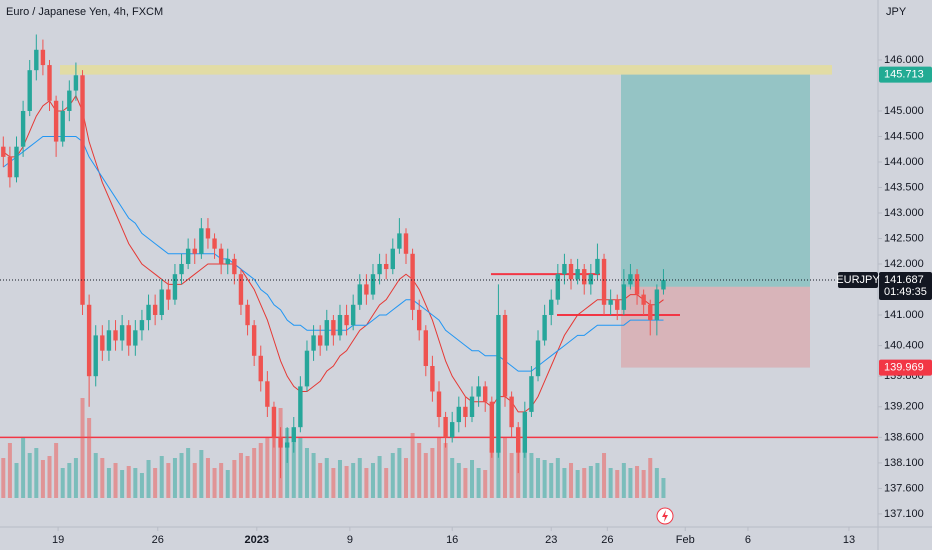 The width and height of the screenshot is (932, 550). Describe the element at coordinates (904, 463) in the screenshot. I see `y-tick-label: 138.100` at that location.